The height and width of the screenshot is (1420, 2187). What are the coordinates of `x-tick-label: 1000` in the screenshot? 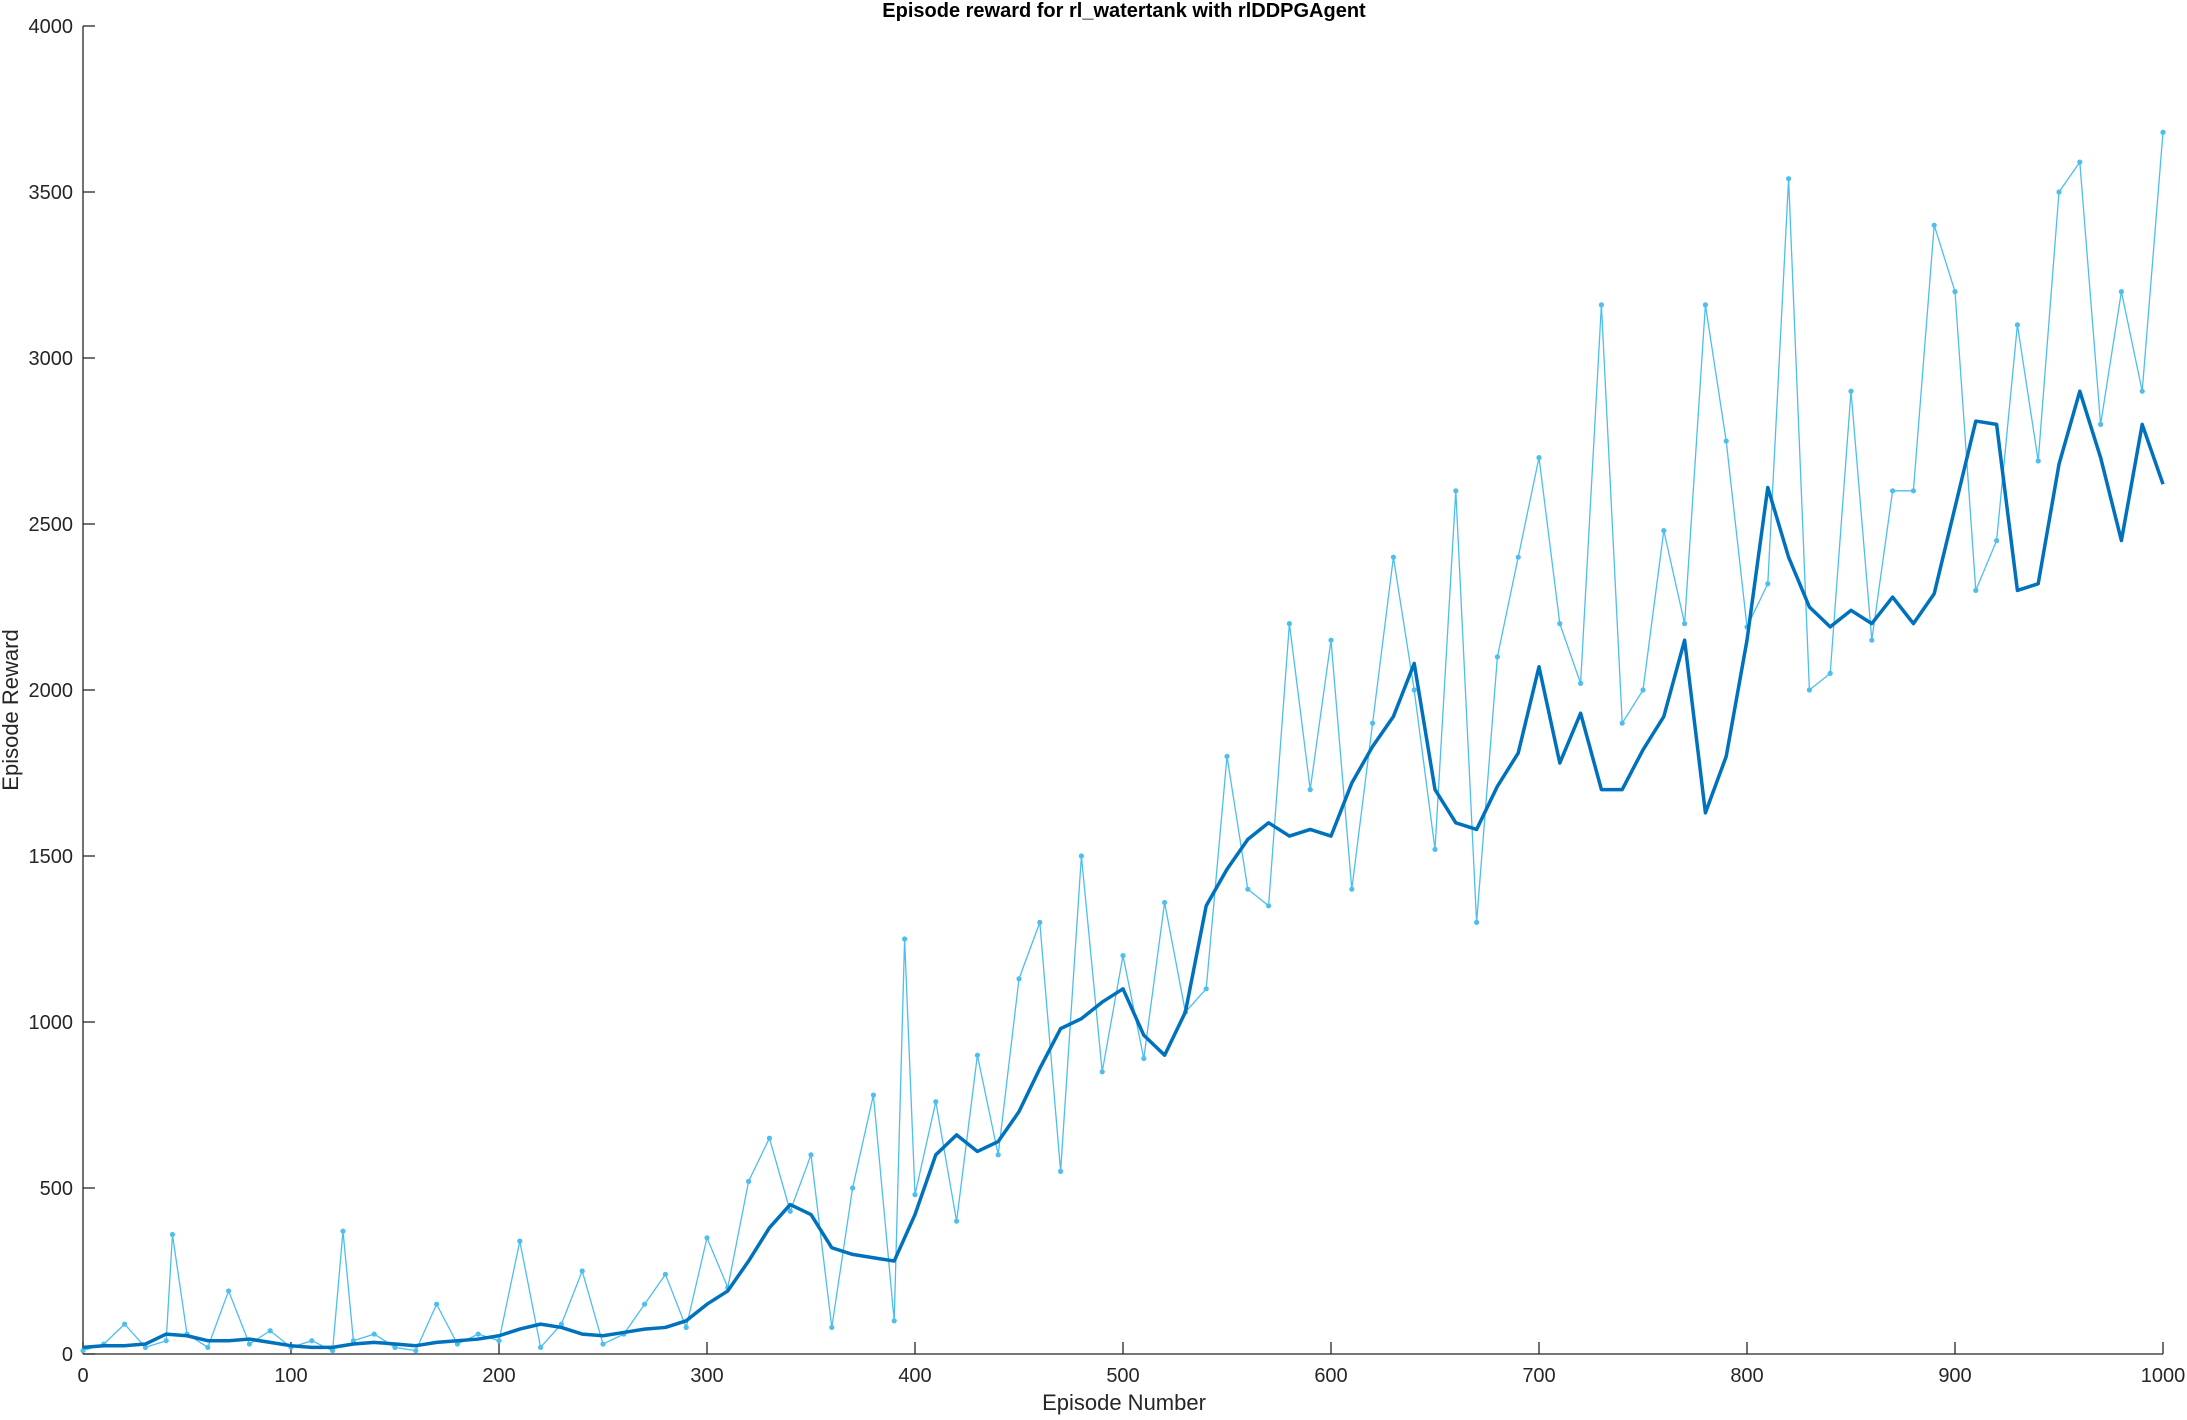 It's located at (2163, 1376).